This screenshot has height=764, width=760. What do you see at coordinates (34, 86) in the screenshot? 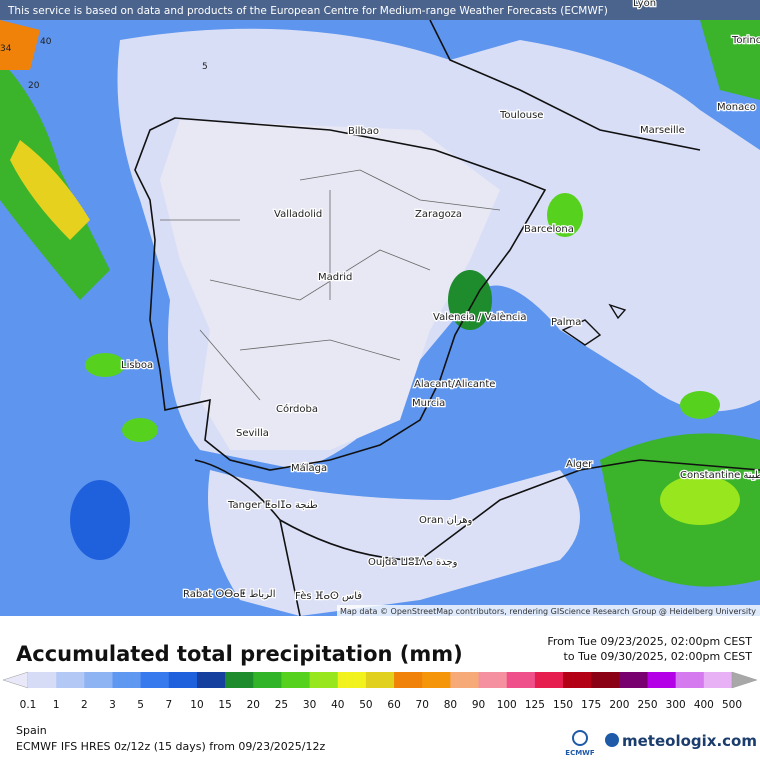
I see `contour-label: 20` at bounding box center [34, 86].